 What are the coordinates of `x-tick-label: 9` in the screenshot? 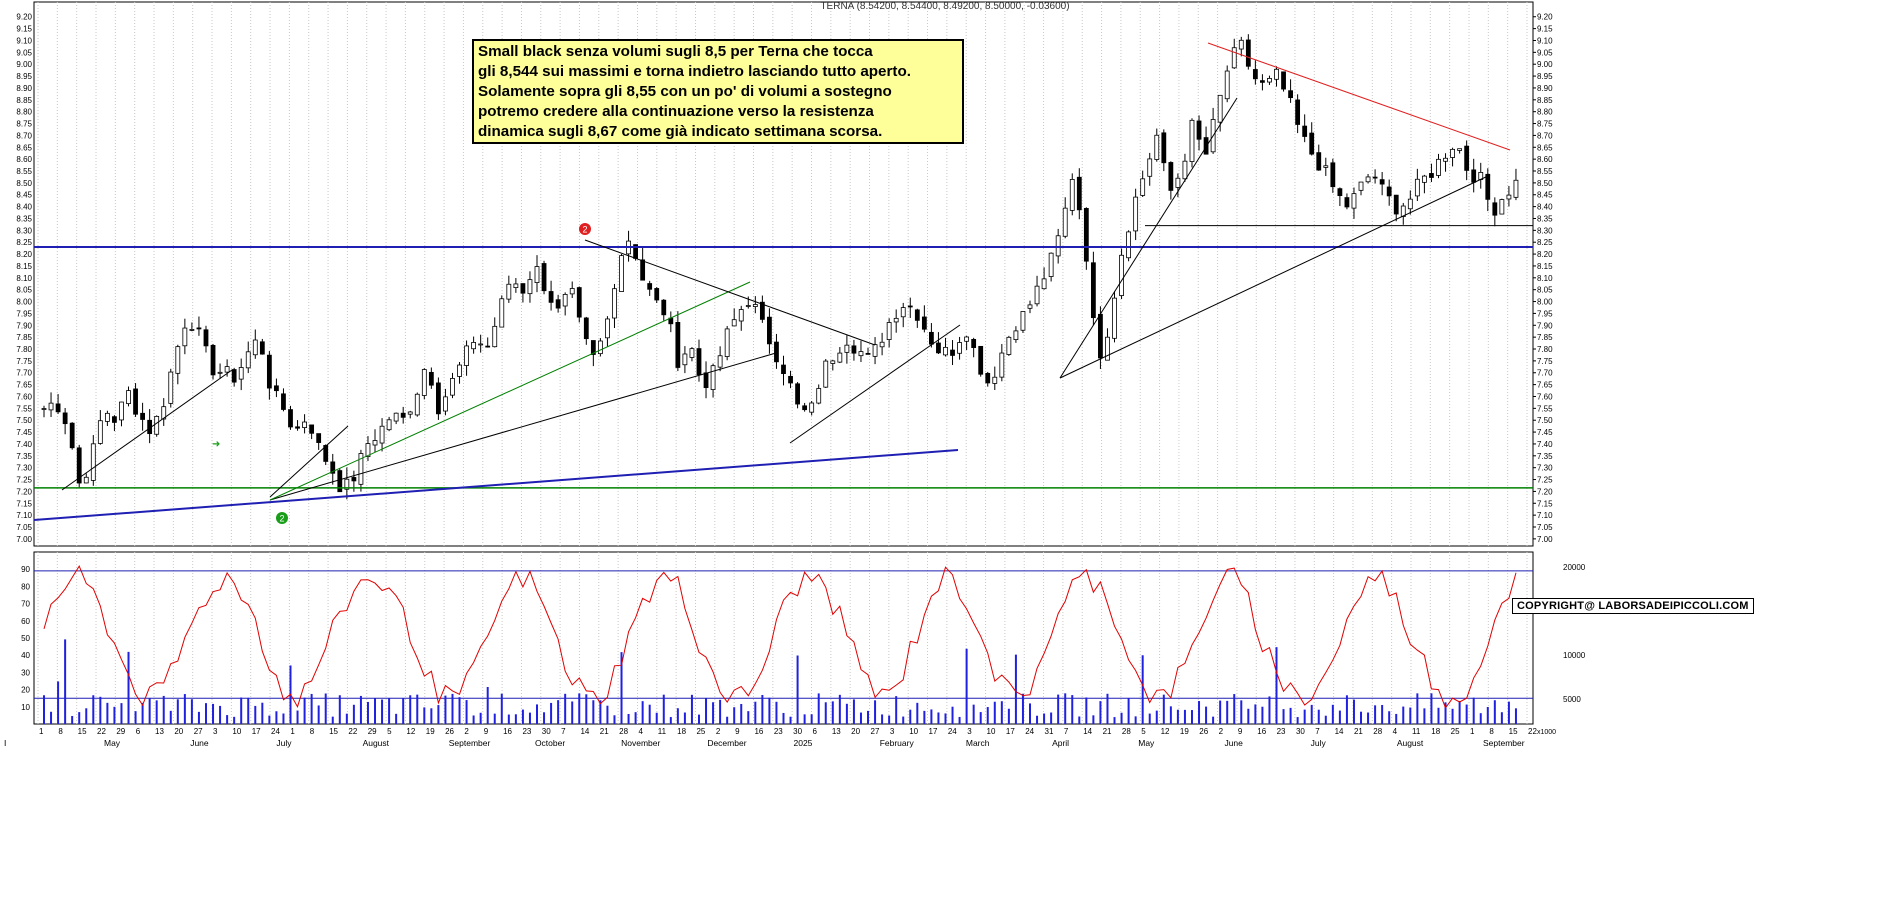 It's located at (737, 731).